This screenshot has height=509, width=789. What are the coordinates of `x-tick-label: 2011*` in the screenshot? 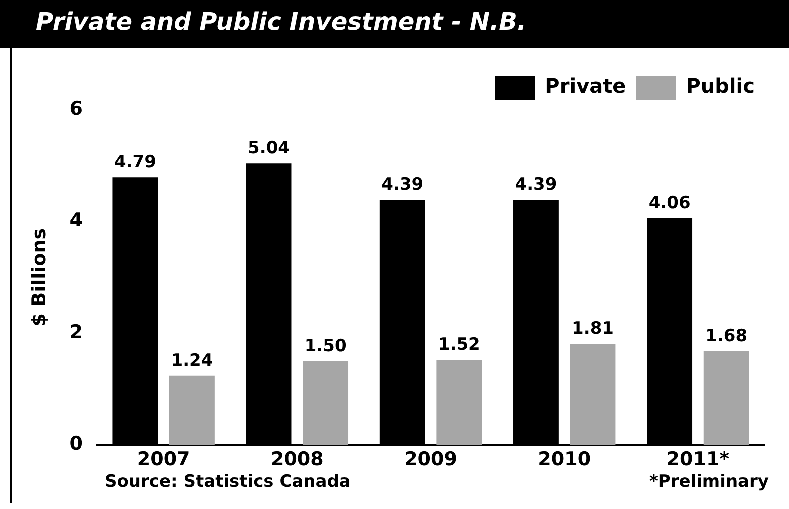 It's located at (698, 459).